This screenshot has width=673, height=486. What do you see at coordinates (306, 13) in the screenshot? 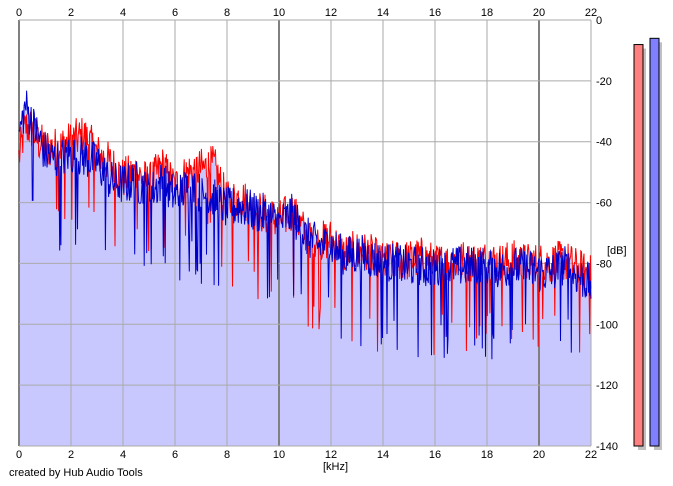
I see `x-tick-labels-top: 0 2 4 6 8 10 12 14 16 18 20 22` at bounding box center [306, 13].